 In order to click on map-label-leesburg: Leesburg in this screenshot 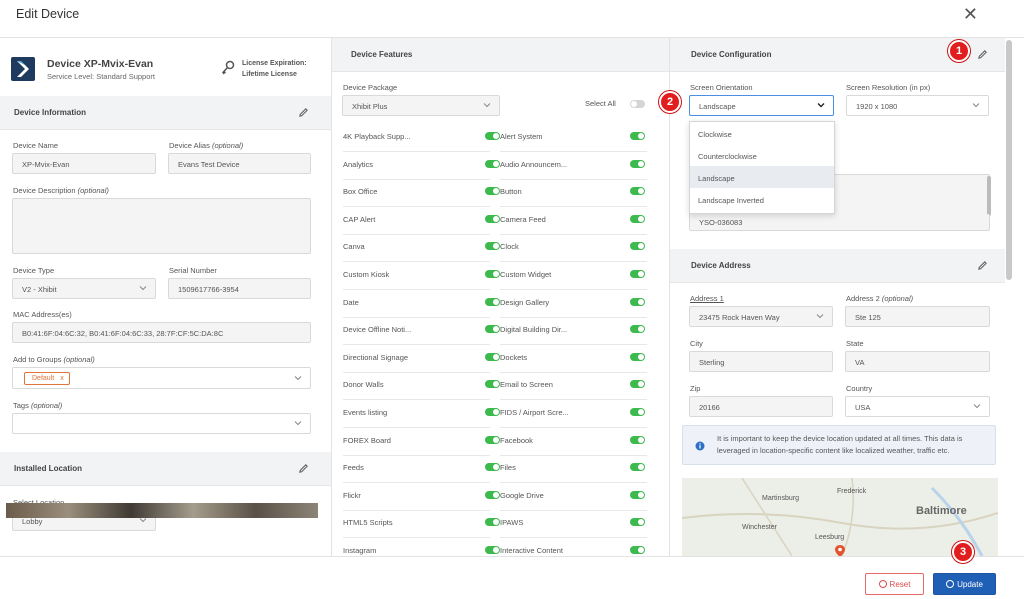, I will do `click(830, 537)`.